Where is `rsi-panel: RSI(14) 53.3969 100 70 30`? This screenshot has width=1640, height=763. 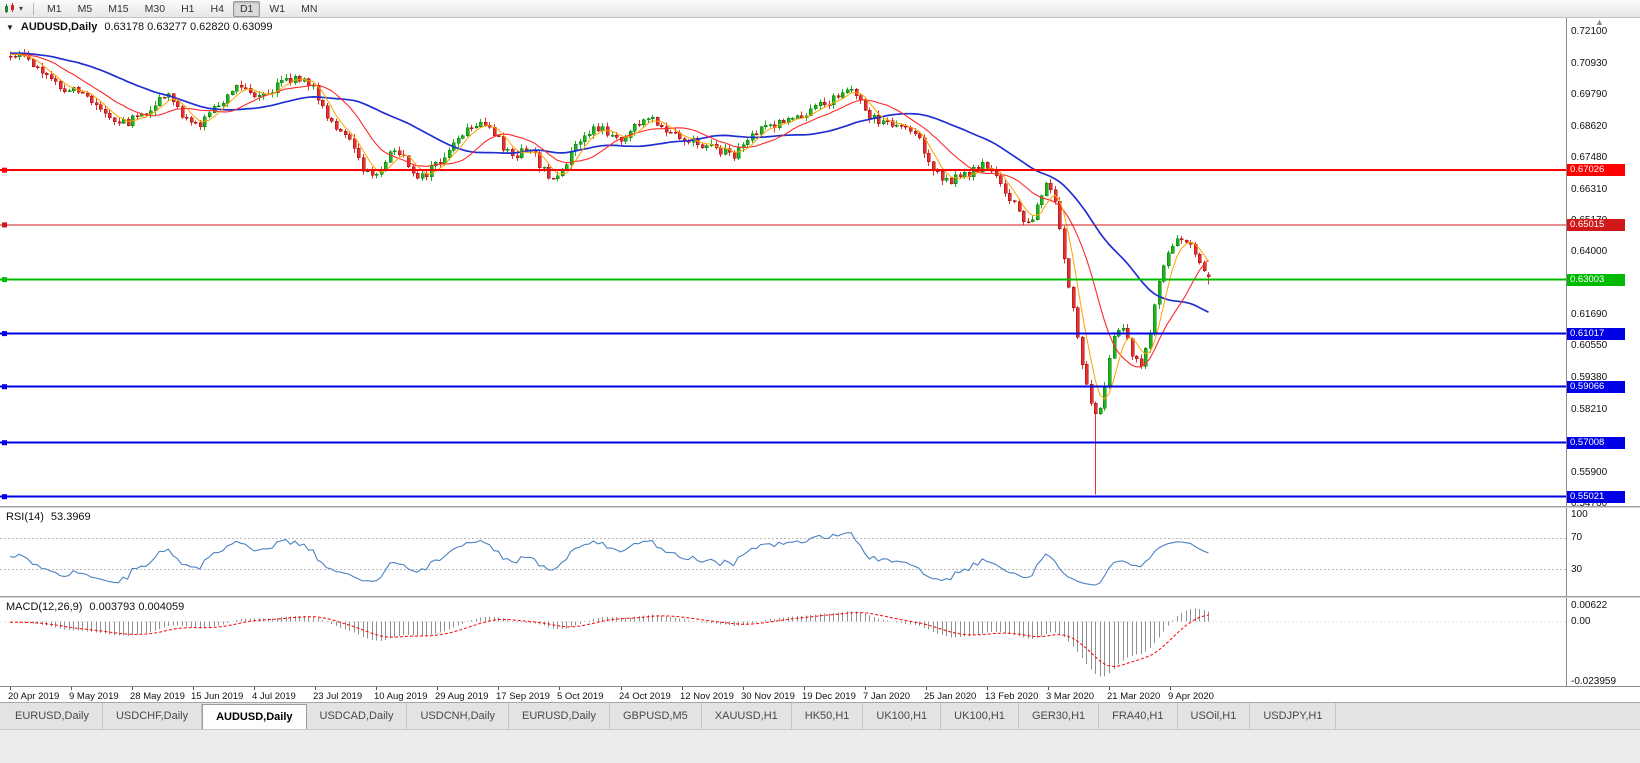 rsi-panel: RSI(14) 53.3969 100 70 30 is located at coordinates (820, 552).